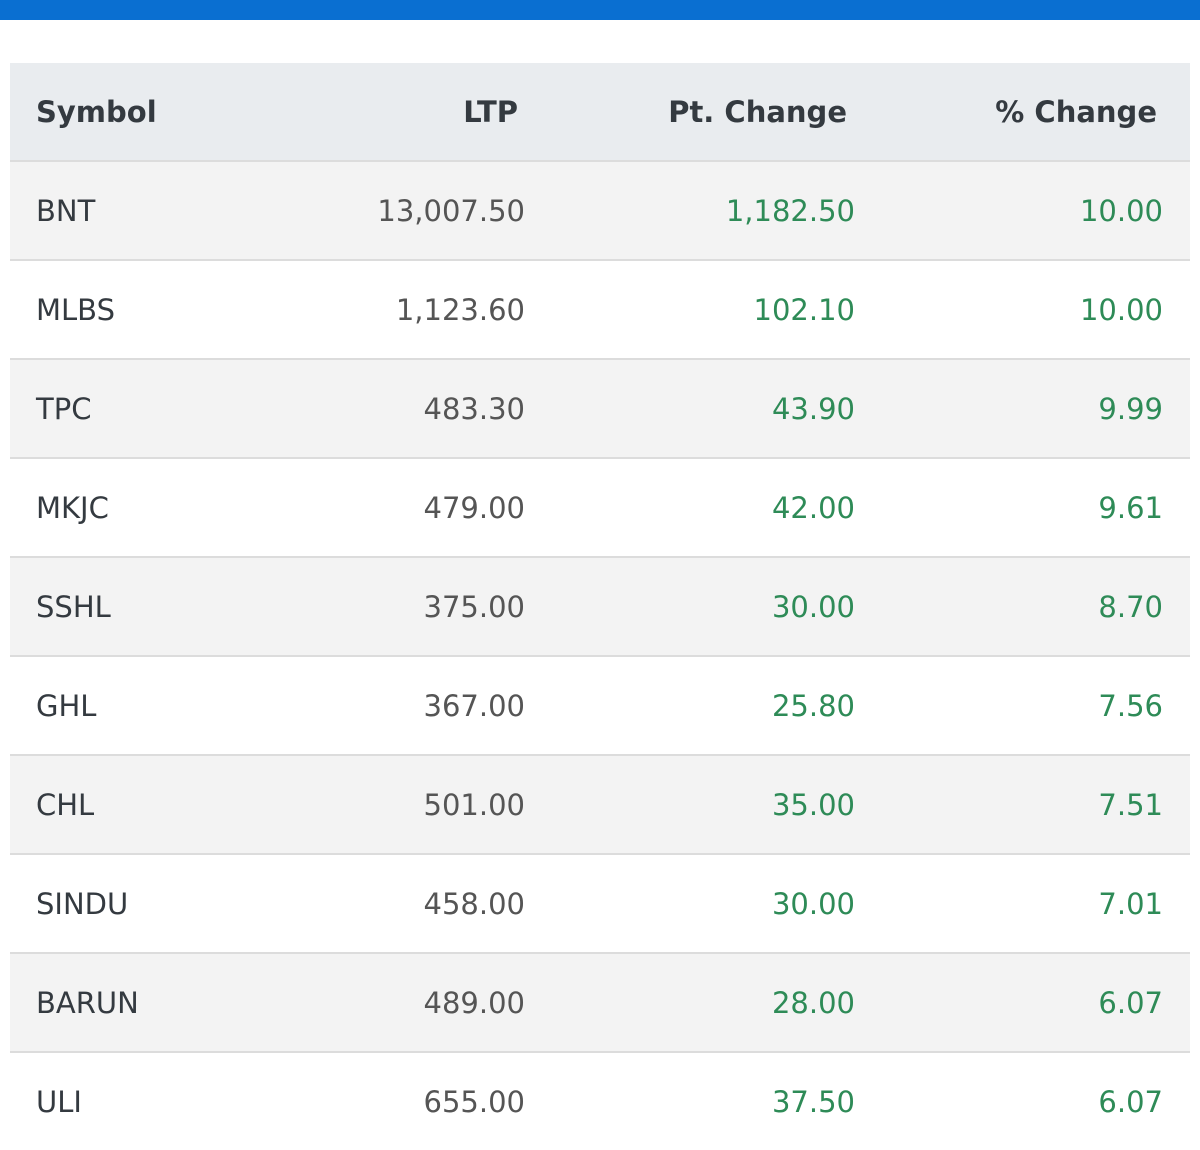  I want to click on table-row: GHL 367.00 25.80 7.56, so click(600, 705).